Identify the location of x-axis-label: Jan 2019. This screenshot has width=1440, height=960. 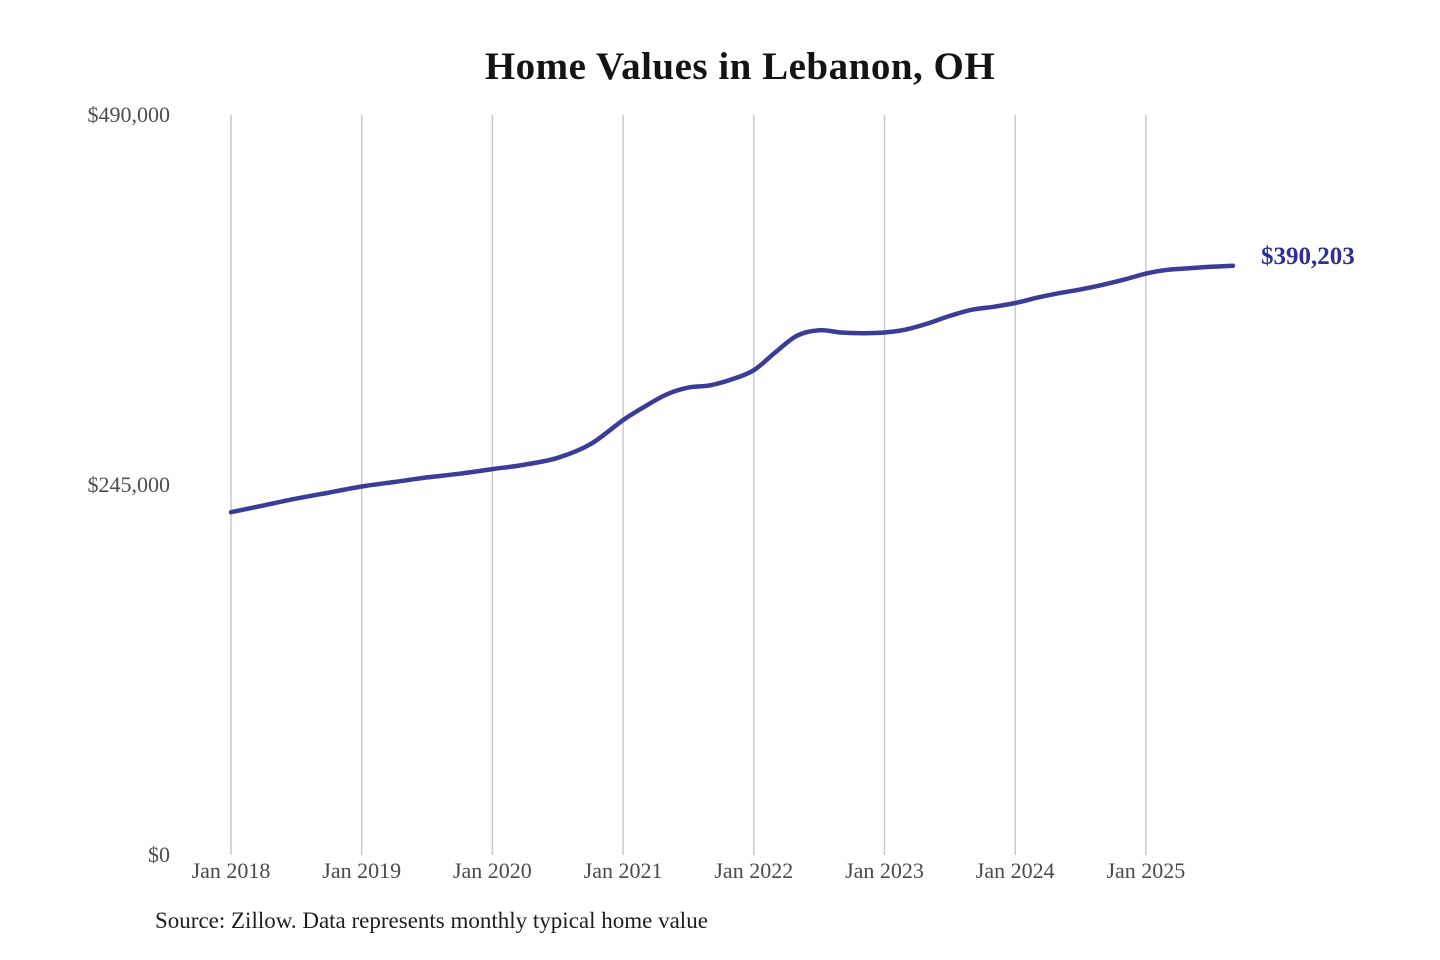
(362, 870).